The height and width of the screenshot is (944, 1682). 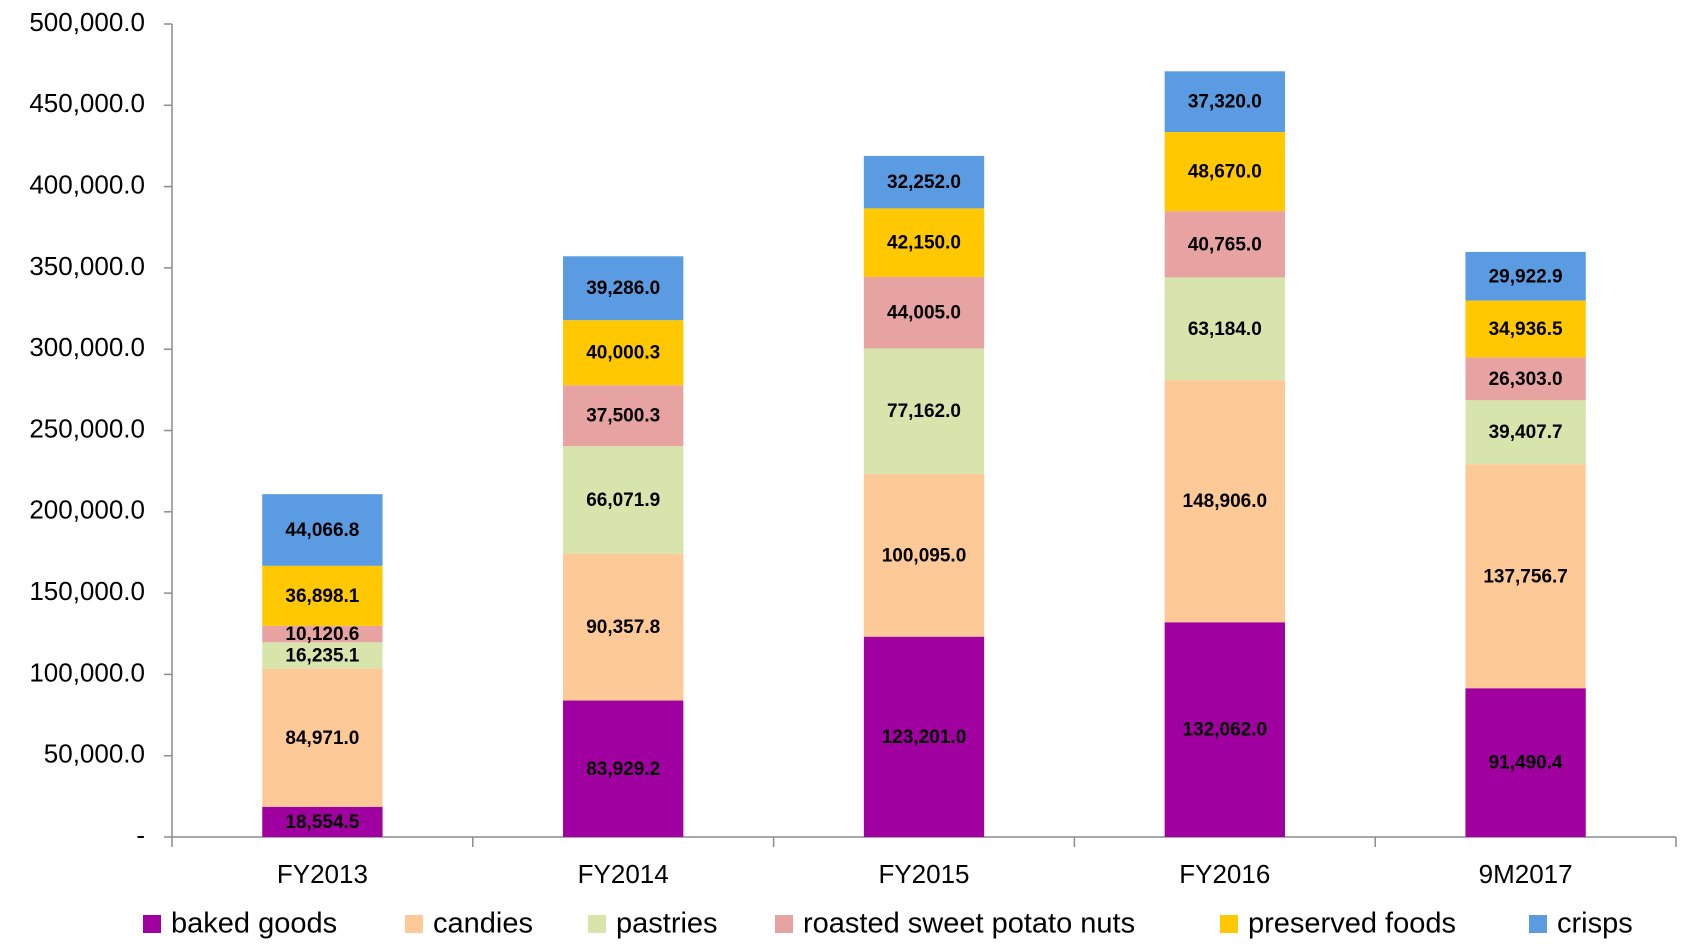 What do you see at coordinates (923, 874) in the screenshot?
I see `x-tick-label: FY2015` at bounding box center [923, 874].